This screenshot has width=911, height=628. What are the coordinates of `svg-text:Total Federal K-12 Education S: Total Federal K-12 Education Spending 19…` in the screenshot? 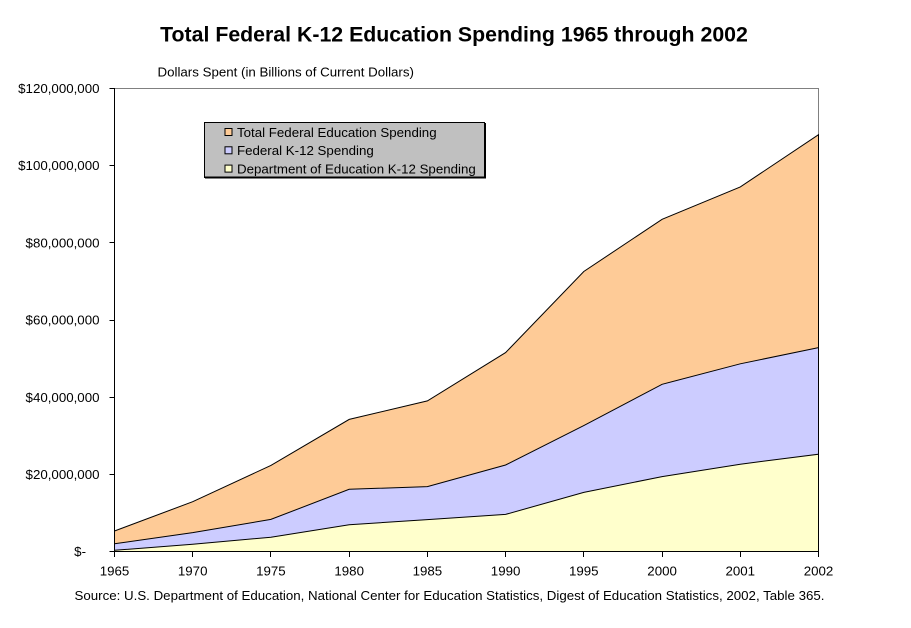 It's located at (454, 35).